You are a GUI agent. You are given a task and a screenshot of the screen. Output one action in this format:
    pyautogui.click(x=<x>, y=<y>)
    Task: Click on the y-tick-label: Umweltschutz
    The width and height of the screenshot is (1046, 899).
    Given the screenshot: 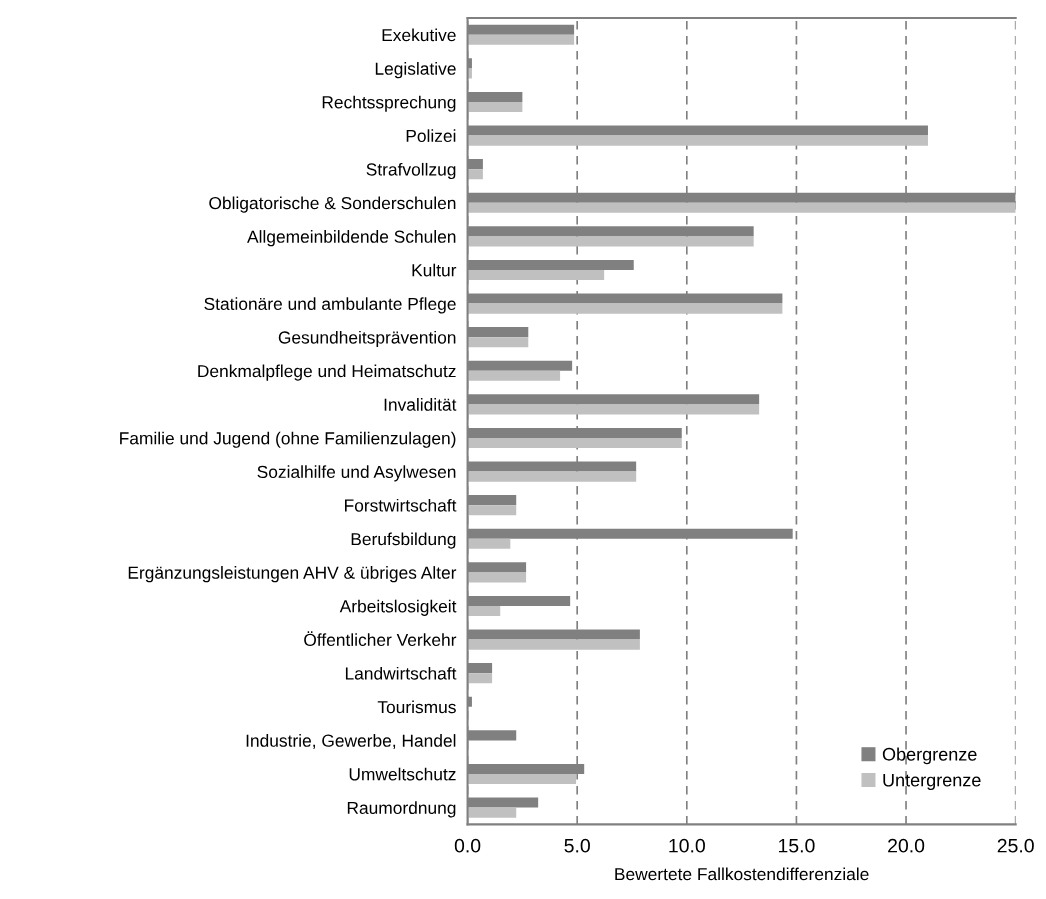 What is the action you would take?
    pyautogui.click(x=402, y=774)
    